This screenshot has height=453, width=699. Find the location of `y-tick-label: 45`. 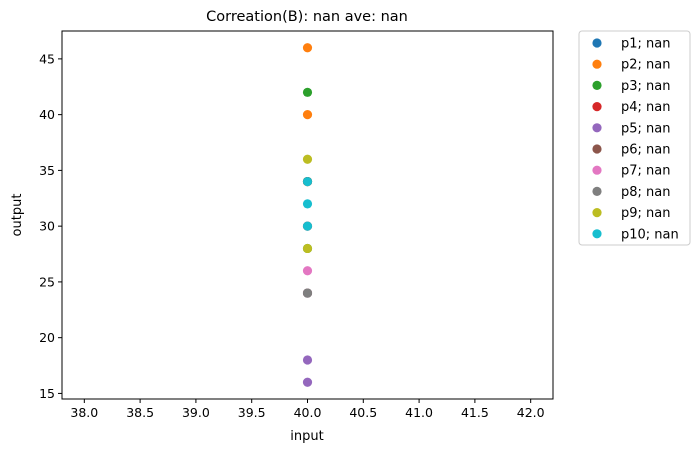

y-tick-label: 45 is located at coordinates (47, 58).